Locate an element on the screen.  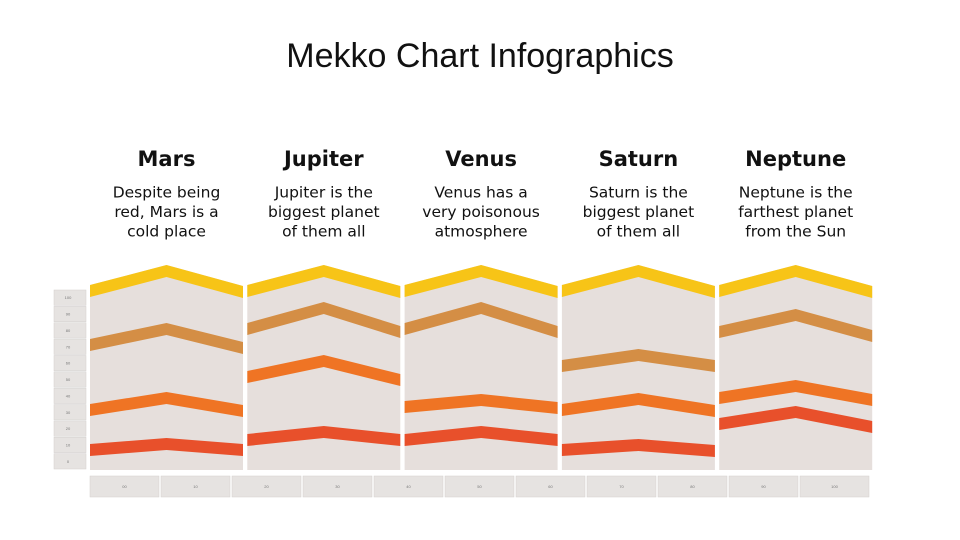
x-axis-label: 20 is located at coordinates (266, 486).